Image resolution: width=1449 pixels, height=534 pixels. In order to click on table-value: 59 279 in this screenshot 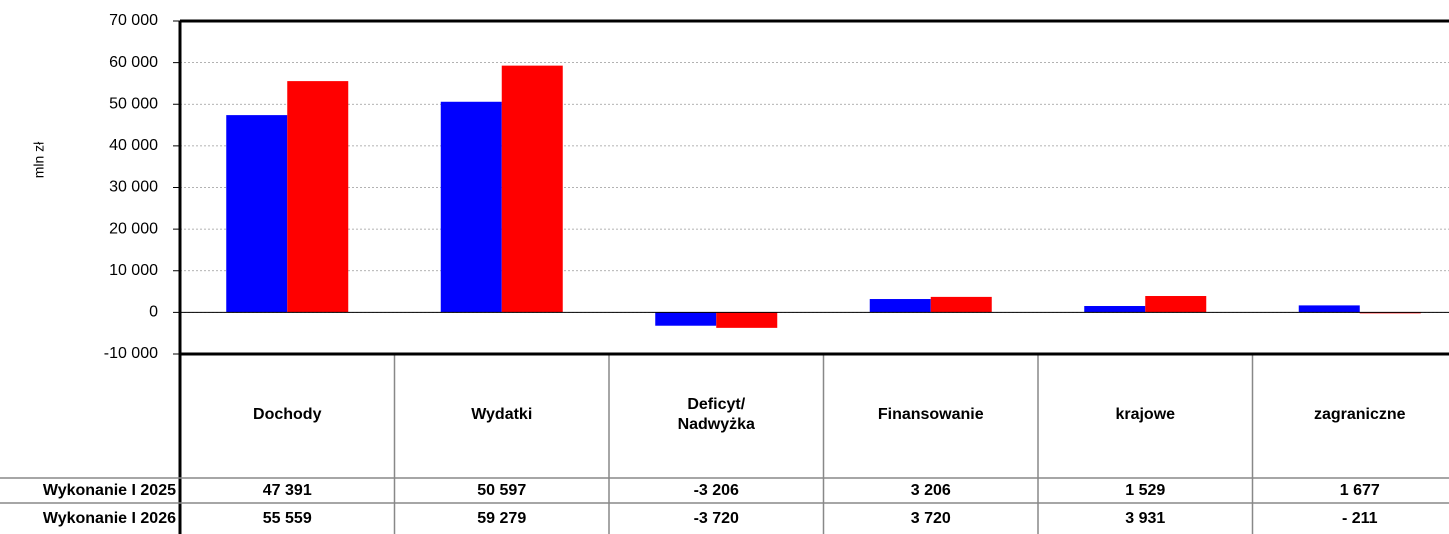, I will do `click(502, 518)`.